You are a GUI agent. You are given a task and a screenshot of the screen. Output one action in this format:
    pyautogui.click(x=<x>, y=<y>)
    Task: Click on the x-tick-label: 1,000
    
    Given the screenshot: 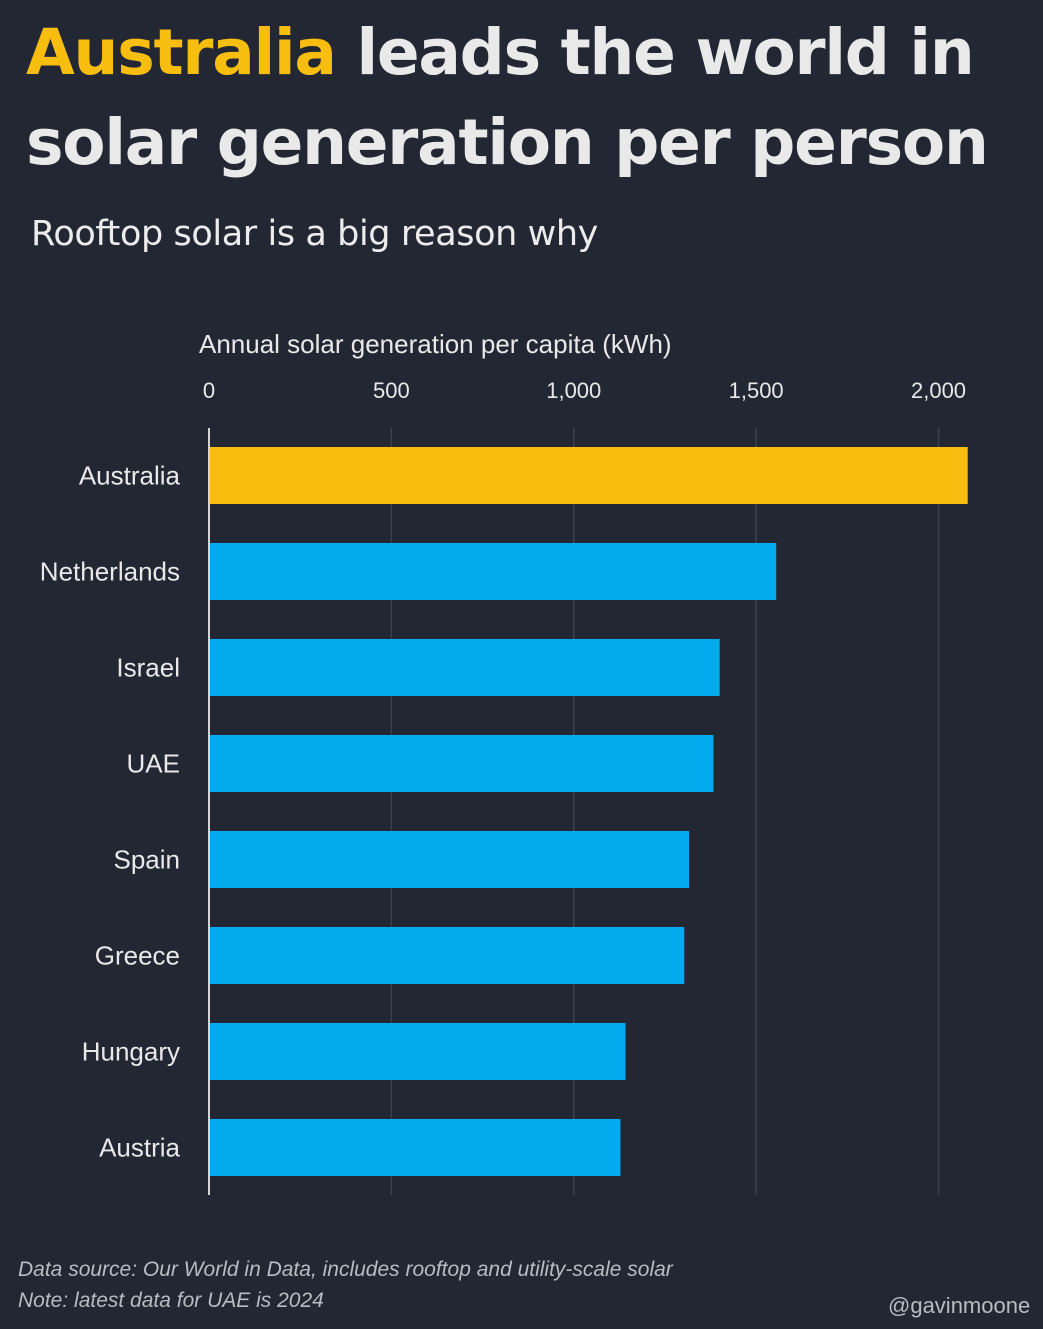 What is the action you would take?
    pyautogui.click(x=573, y=390)
    